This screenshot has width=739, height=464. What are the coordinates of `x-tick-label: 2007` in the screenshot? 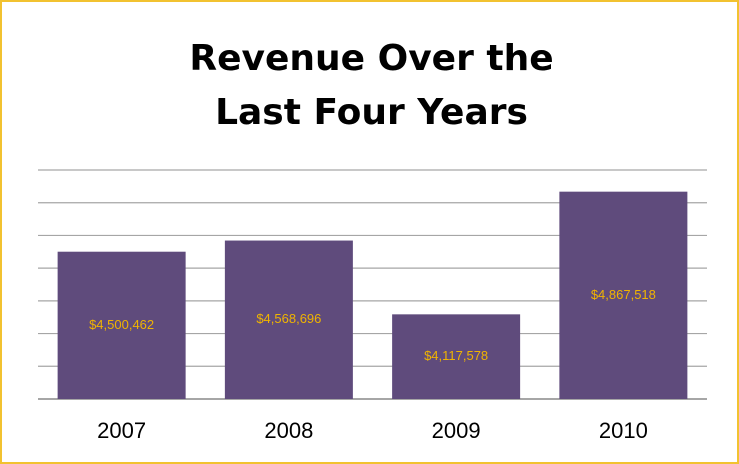 It's located at (121, 430).